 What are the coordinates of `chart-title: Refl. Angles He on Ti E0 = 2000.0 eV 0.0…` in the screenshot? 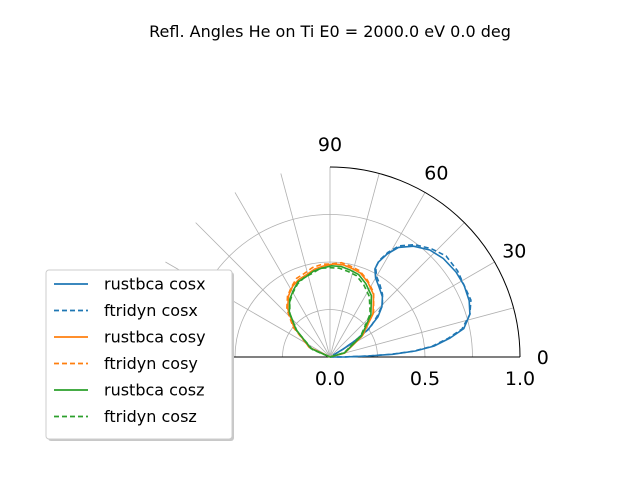 It's located at (330, 31).